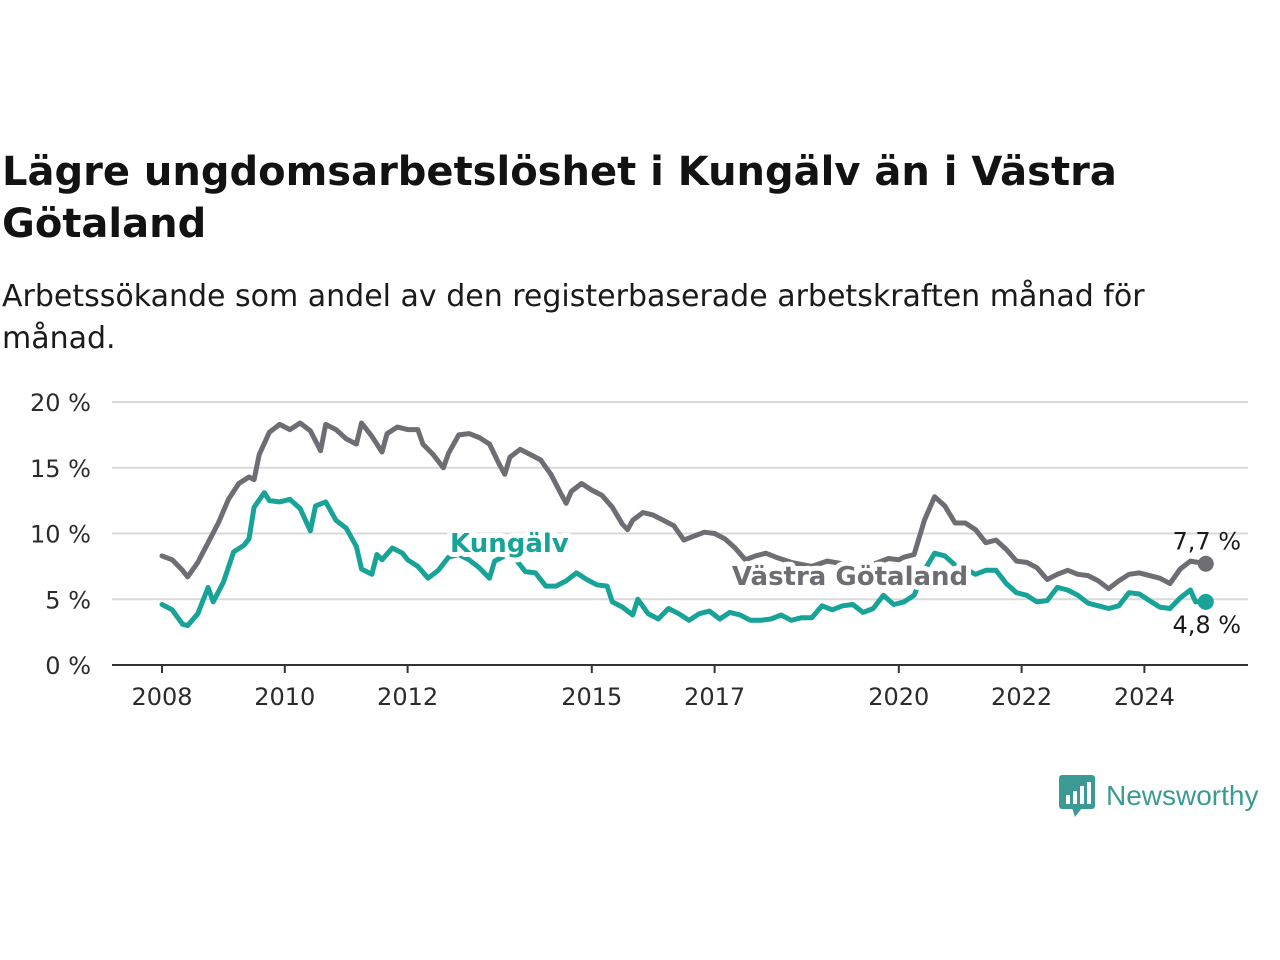 This screenshot has width=1280, height=960. I want to click on series-name-label: Västra Götaland, so click(850, 577).